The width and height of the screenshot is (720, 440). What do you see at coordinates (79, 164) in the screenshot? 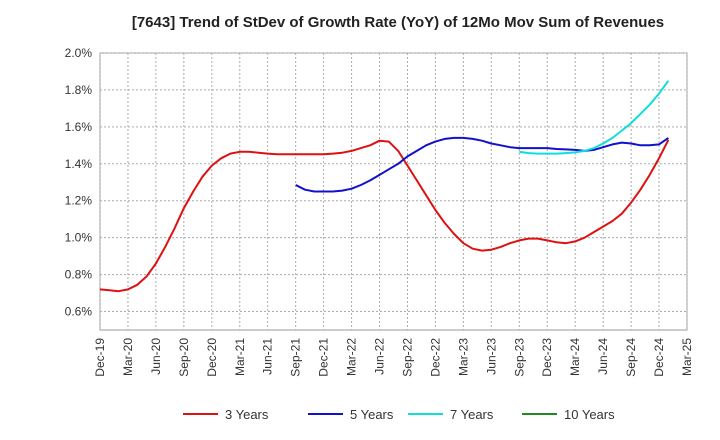
I see `y-tick-label: 1.4%` at bounding box center [79, 164].